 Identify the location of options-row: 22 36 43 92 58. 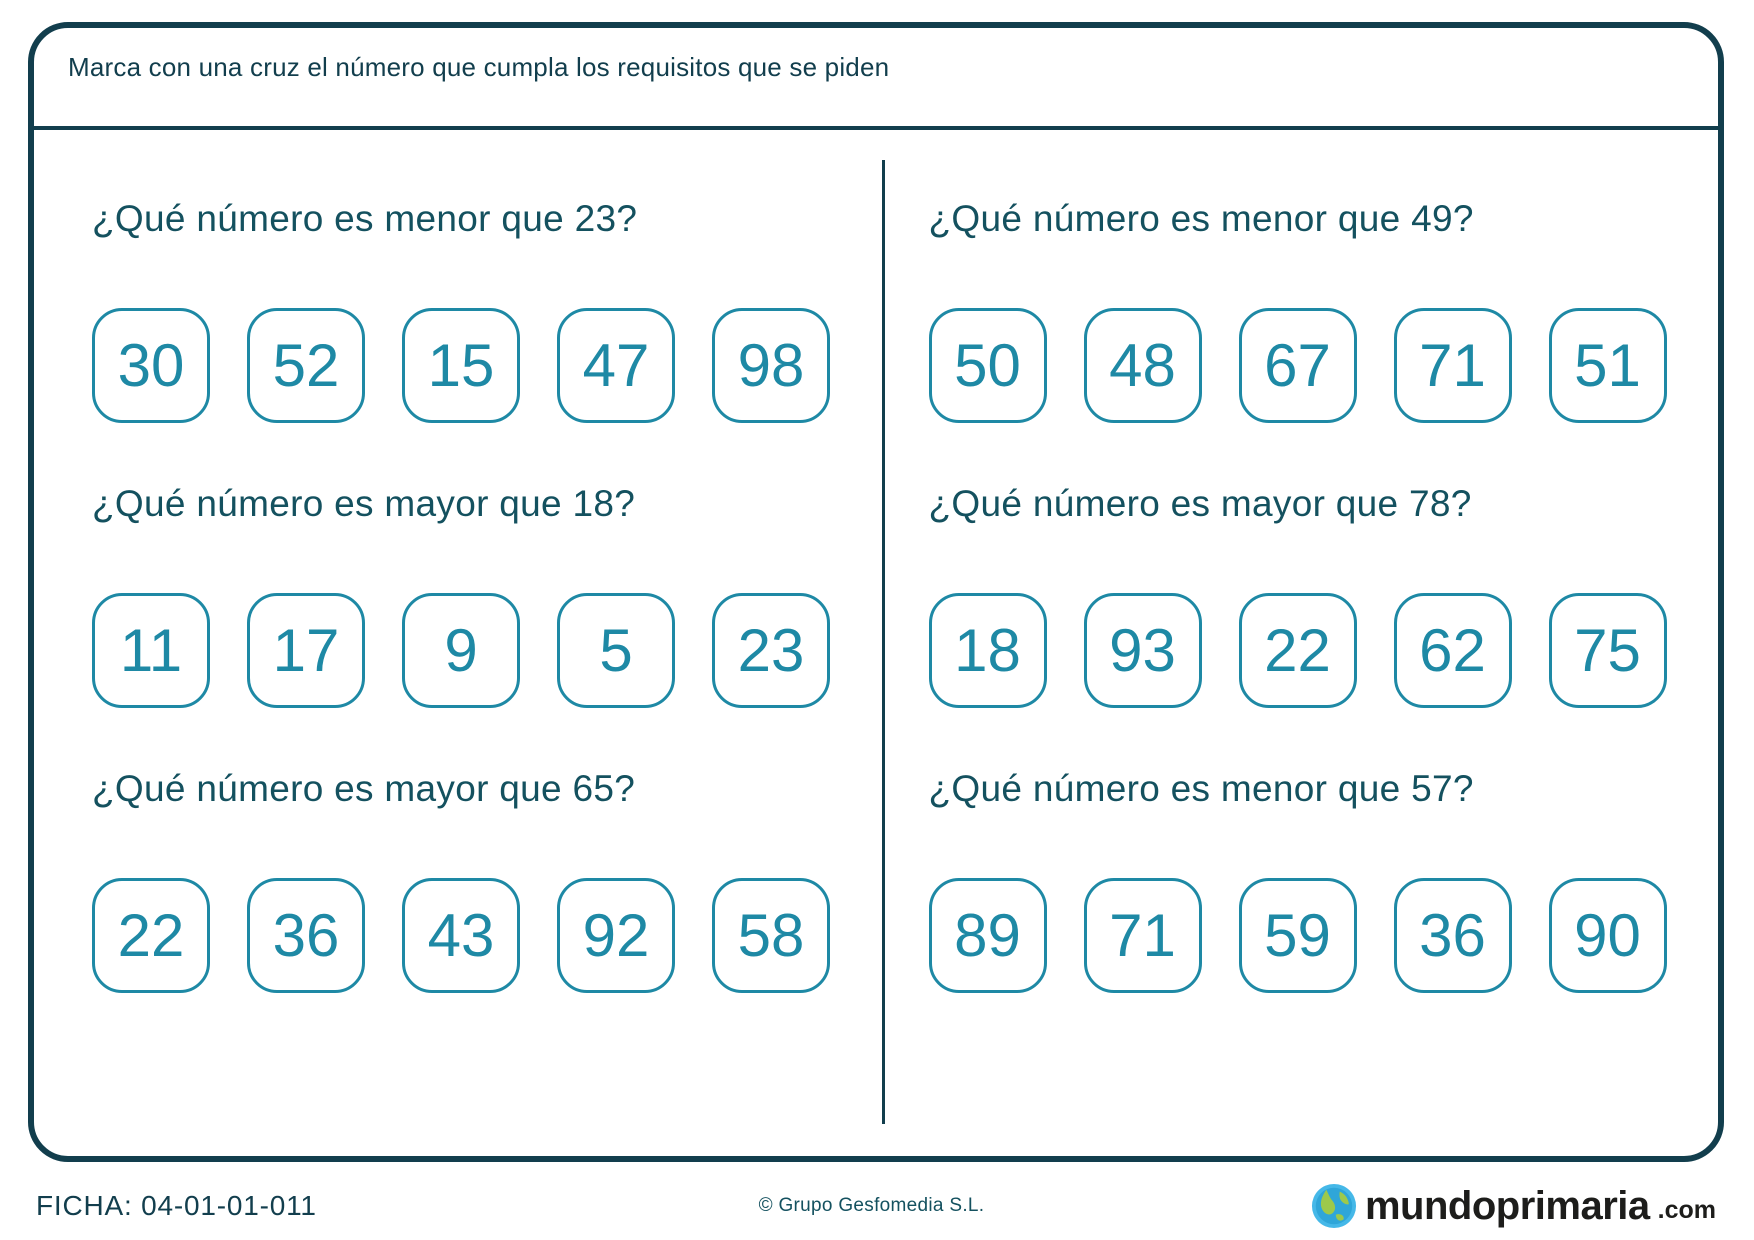
(487, 935).